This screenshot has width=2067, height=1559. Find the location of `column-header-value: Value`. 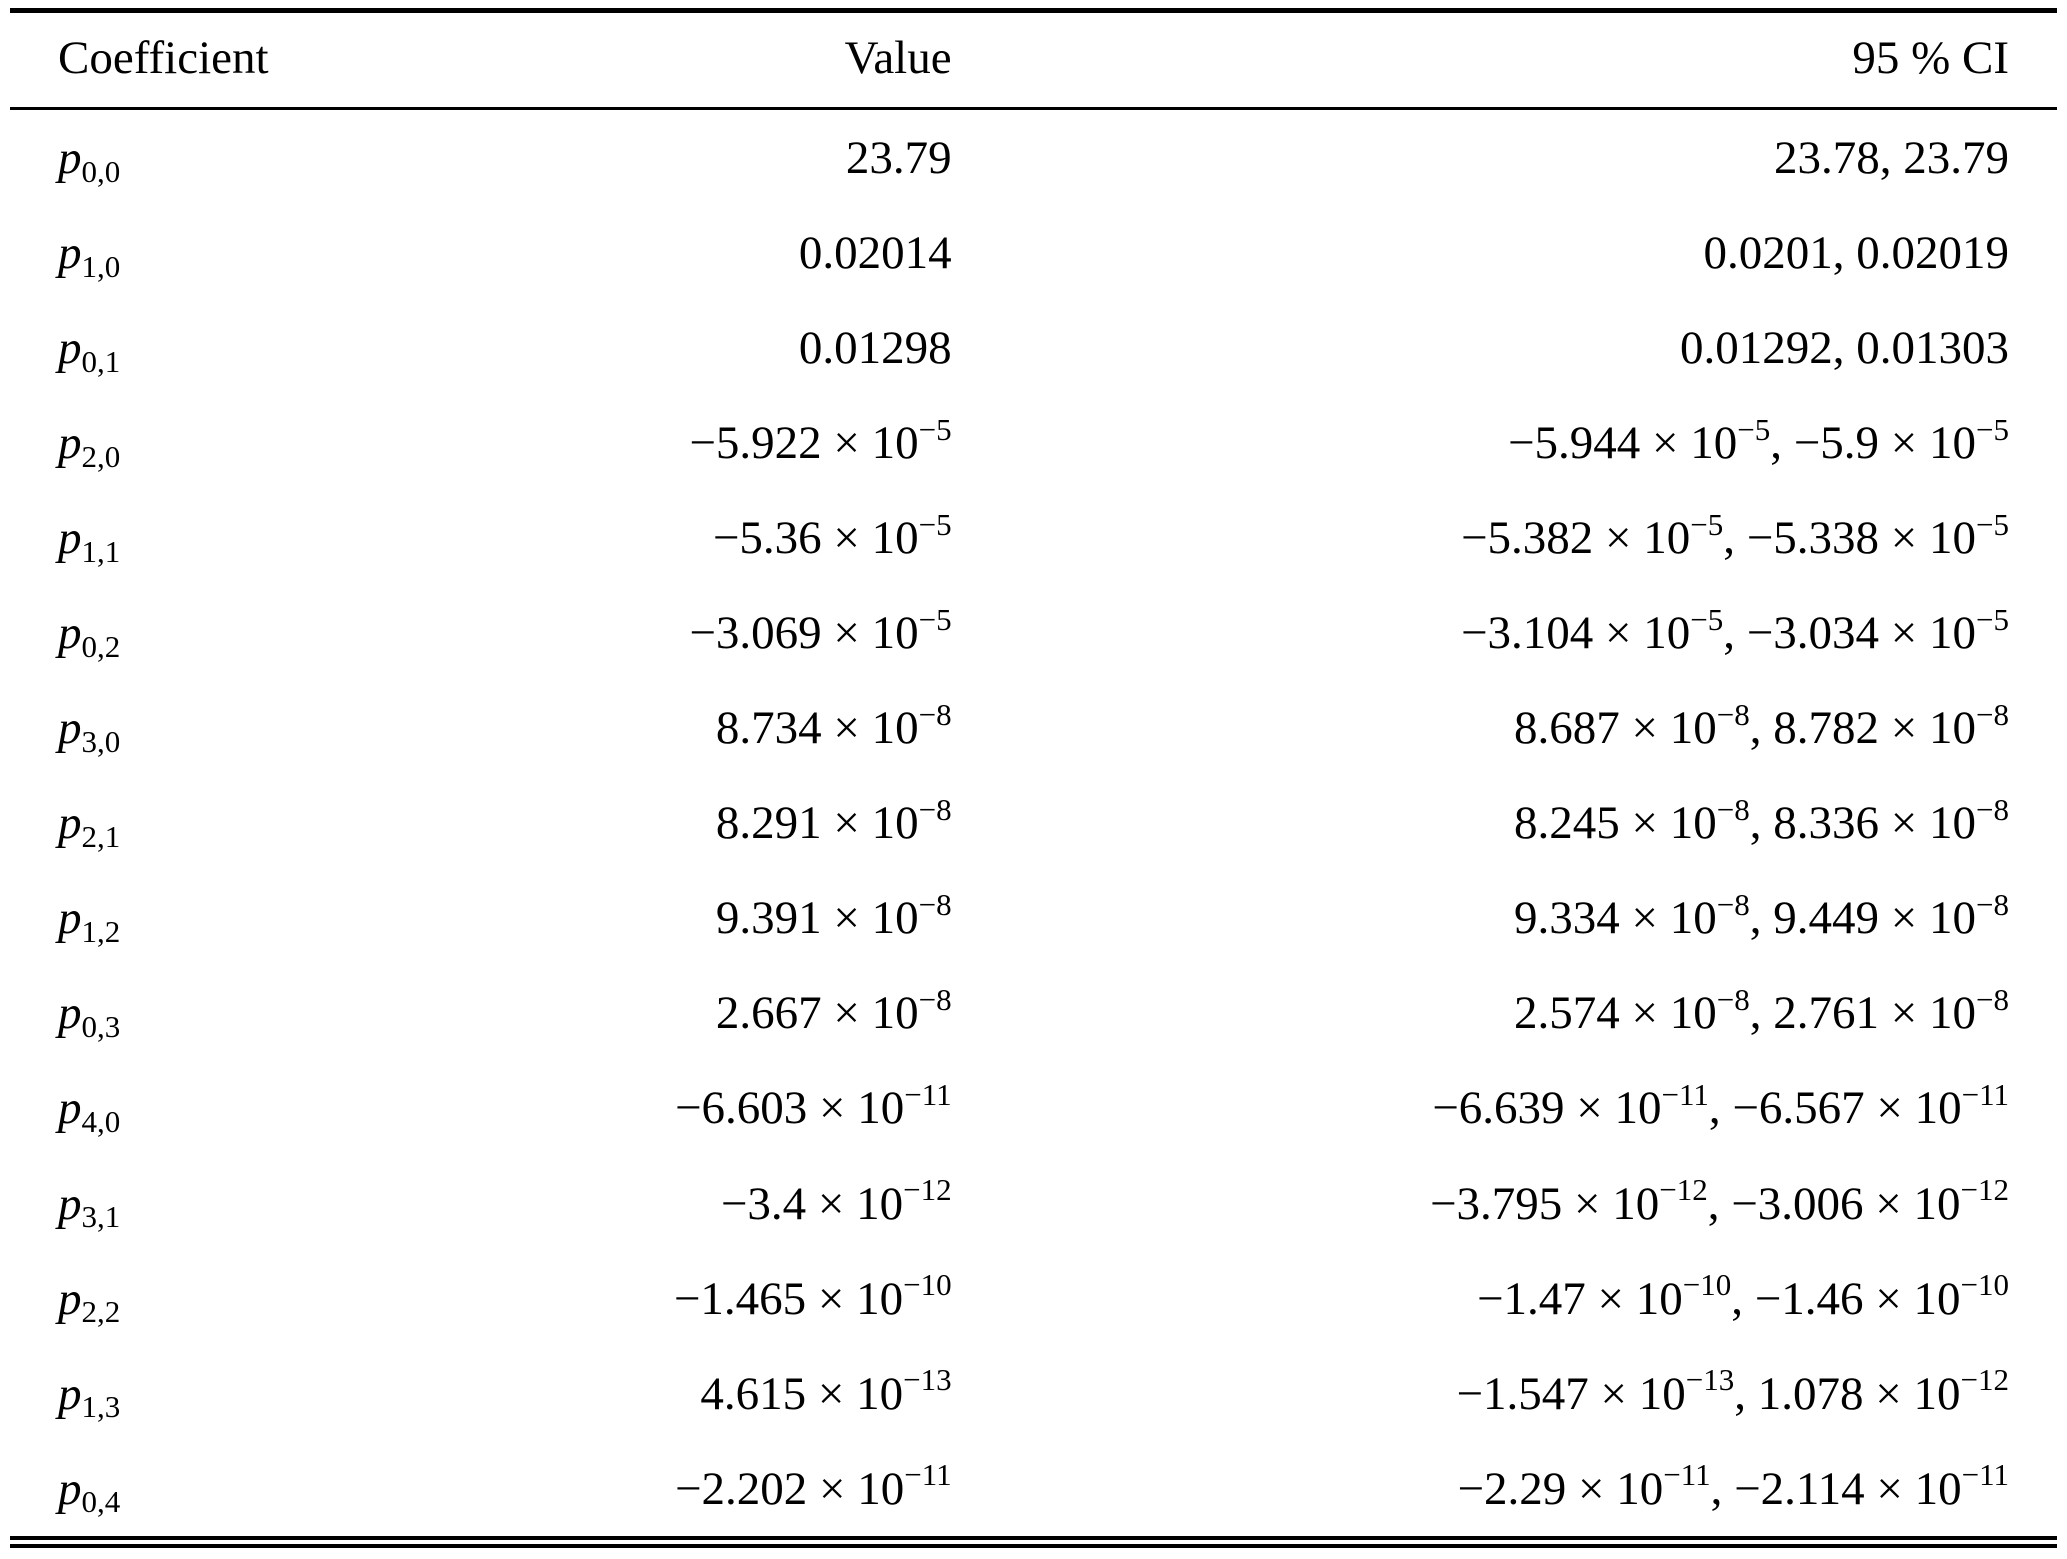

column-header-value: Value is located at coordinates (665, 60).